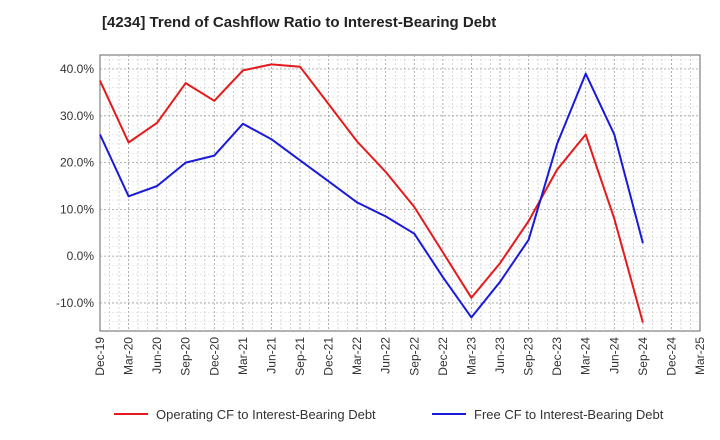 Image resolution: width=720 pixels, height=440 pixels. I want to click on x-tick-label: Mar-23, so click(471, 356).